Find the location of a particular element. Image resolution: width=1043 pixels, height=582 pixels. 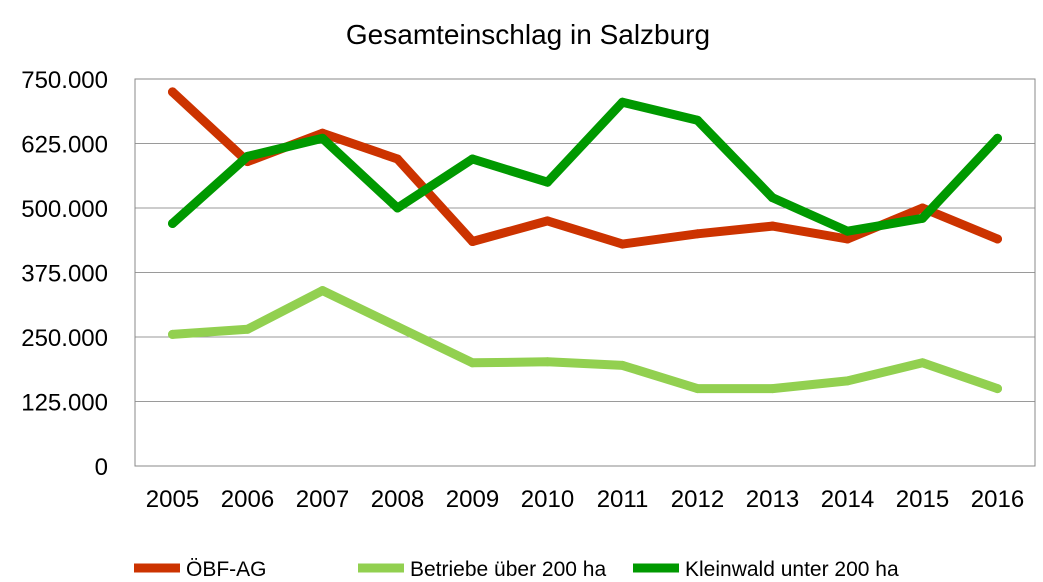

y-tick-label: 500.000 is located at coordinates (64, 209).